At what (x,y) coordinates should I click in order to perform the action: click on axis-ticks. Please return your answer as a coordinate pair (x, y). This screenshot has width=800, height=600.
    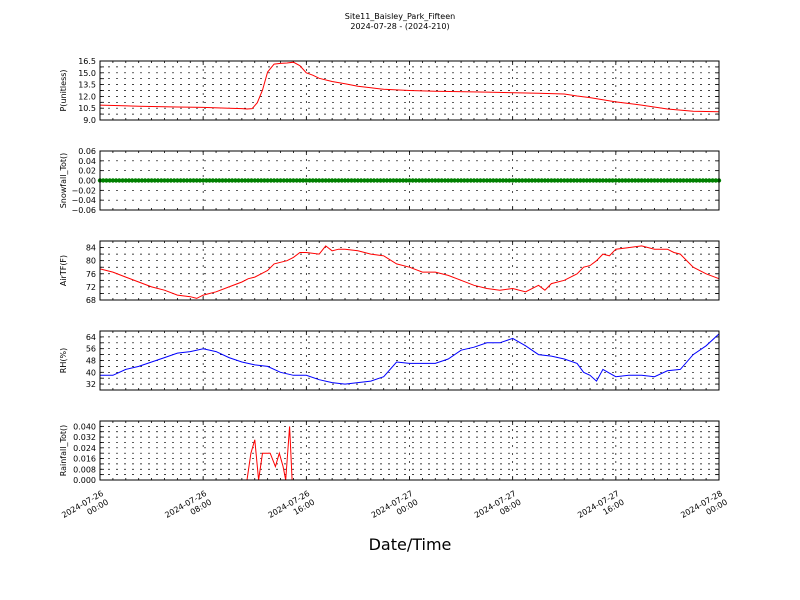
    Looking at the image, I should click on (409, 180).